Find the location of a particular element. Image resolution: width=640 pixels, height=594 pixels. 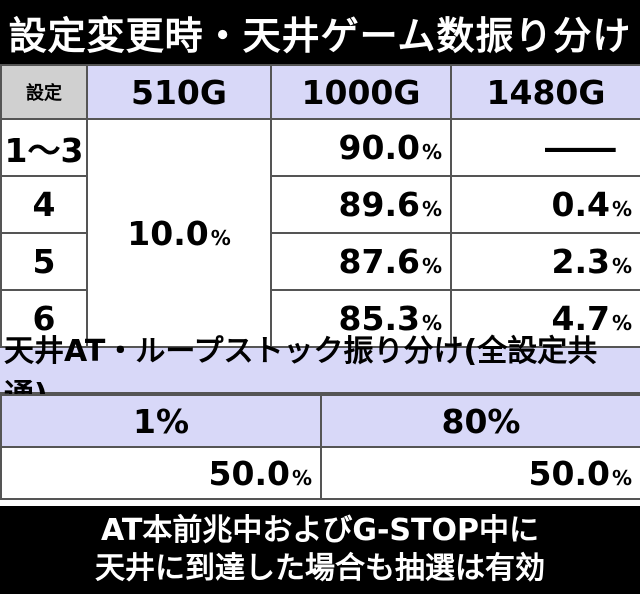

column-header-1pct: 1% is located at coordinates (161, 421).